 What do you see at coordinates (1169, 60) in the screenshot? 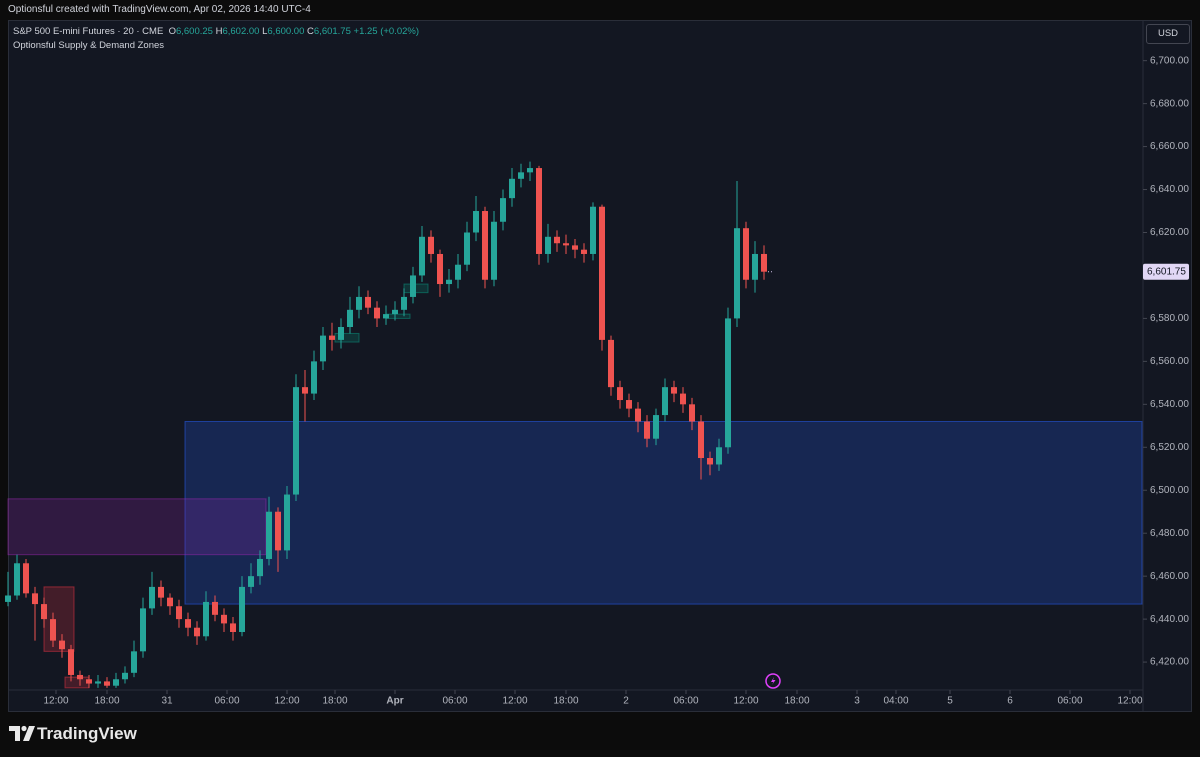
I see `y-tick-label: 6,700.00` at bounding box center [1169, 60].